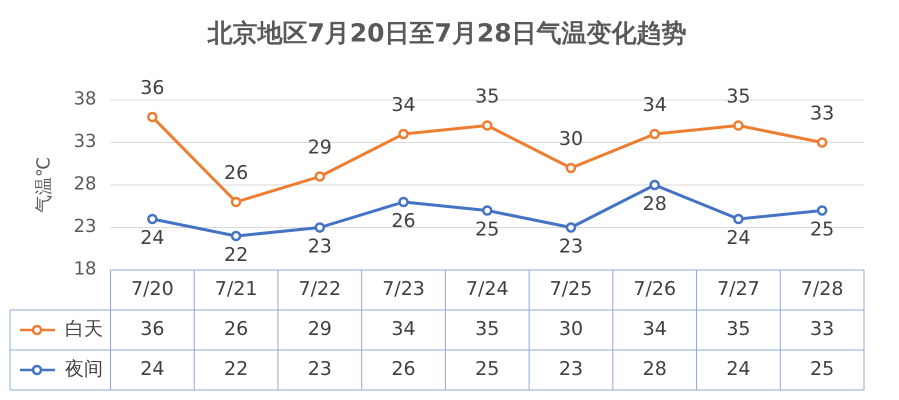 This screenshot has height=400, width=899. I want to click on y-axis-title: 气温℃, so click(43, 185).